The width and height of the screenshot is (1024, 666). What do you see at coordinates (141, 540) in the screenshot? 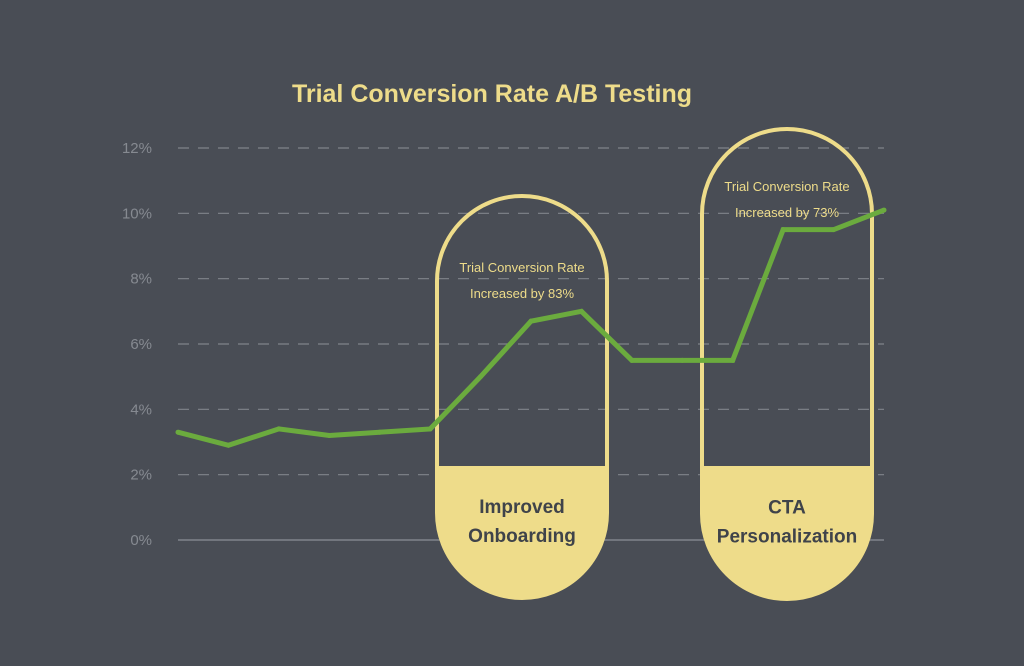
I see `y-tick-label: 0%` at bounding box center [141, 540].